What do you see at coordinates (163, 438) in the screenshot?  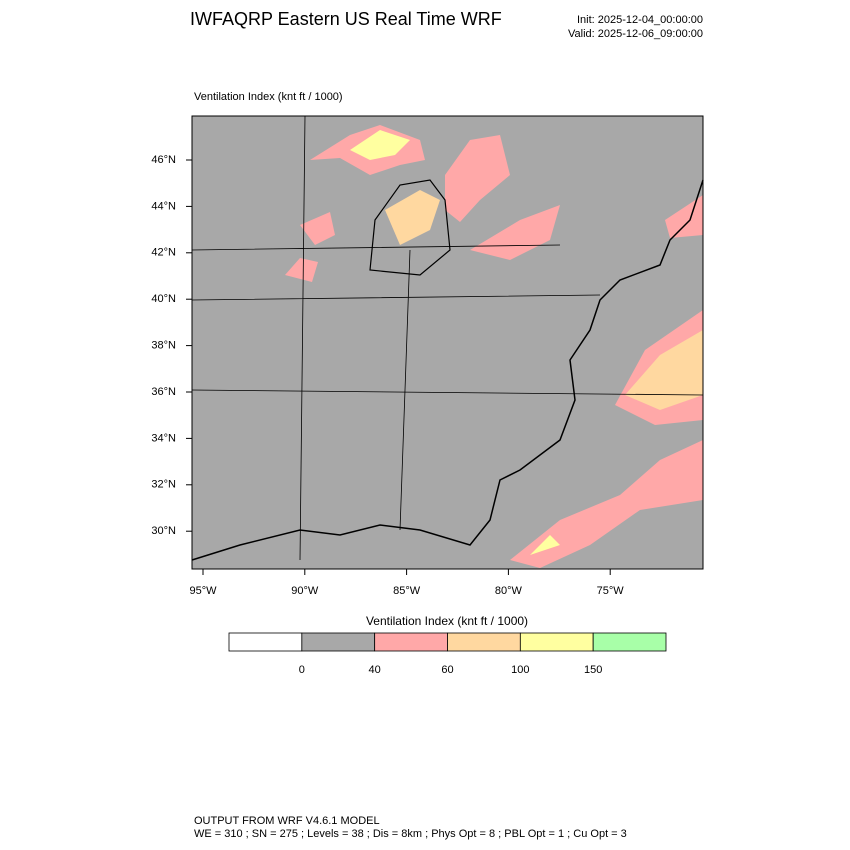 I see `lat-label: 34°N` at bounding box center [163, 438].